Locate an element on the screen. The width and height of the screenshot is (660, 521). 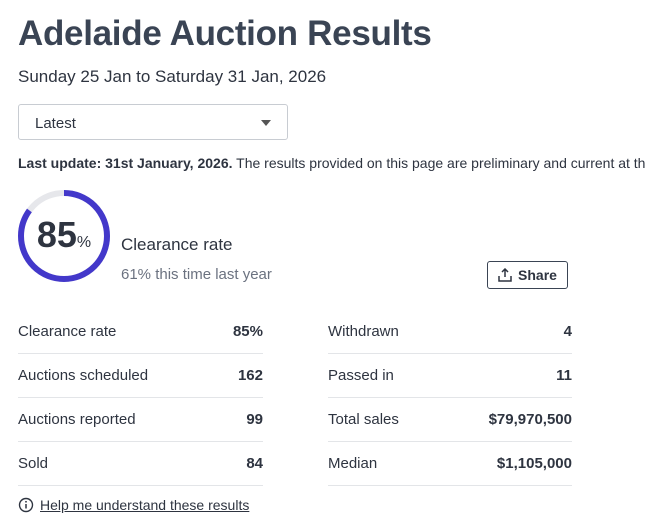
share-icon is located at coordinates (505, 275).